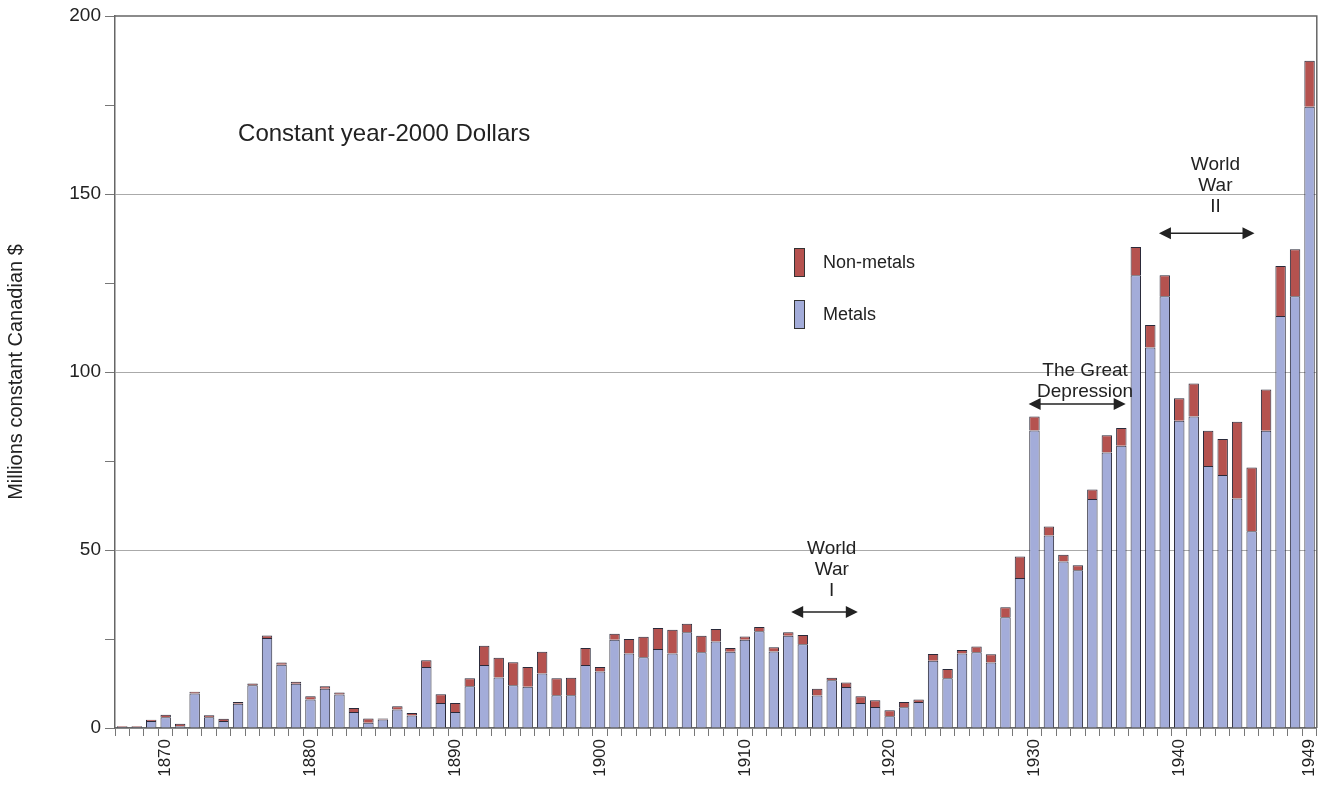 The image size is (1333, 805). Describe the element at coordinates (889, 758) in the screenshot. I see `x-tick-label: 1920` at that location.